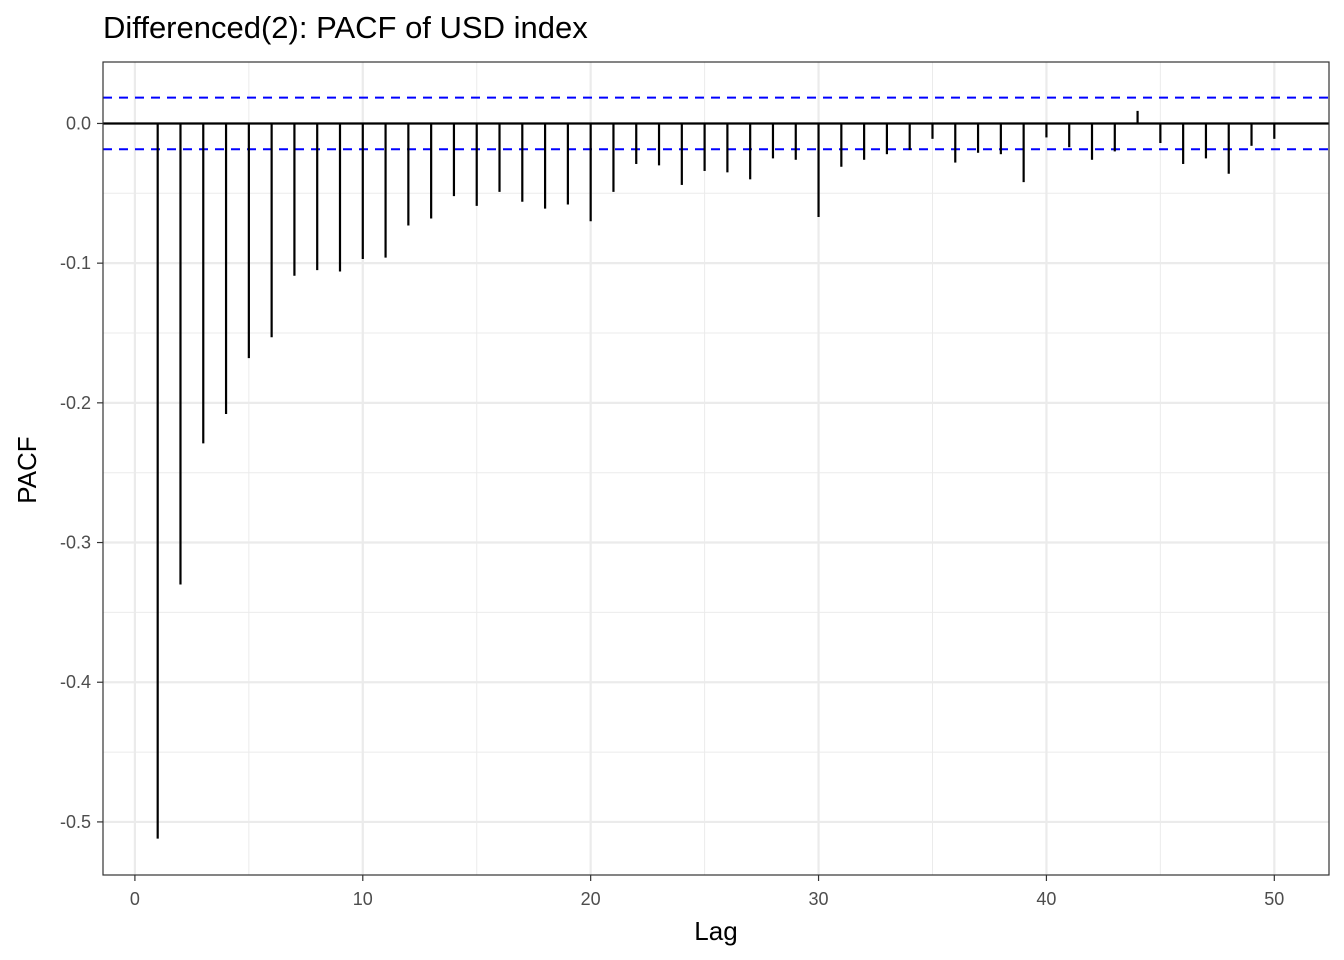 This screenshot has height=960, width=1344. What do you see at coordinates (1274, 899) in the screenshot?
I see `x-tick-label: 50` at bounding box center [1274, 899].